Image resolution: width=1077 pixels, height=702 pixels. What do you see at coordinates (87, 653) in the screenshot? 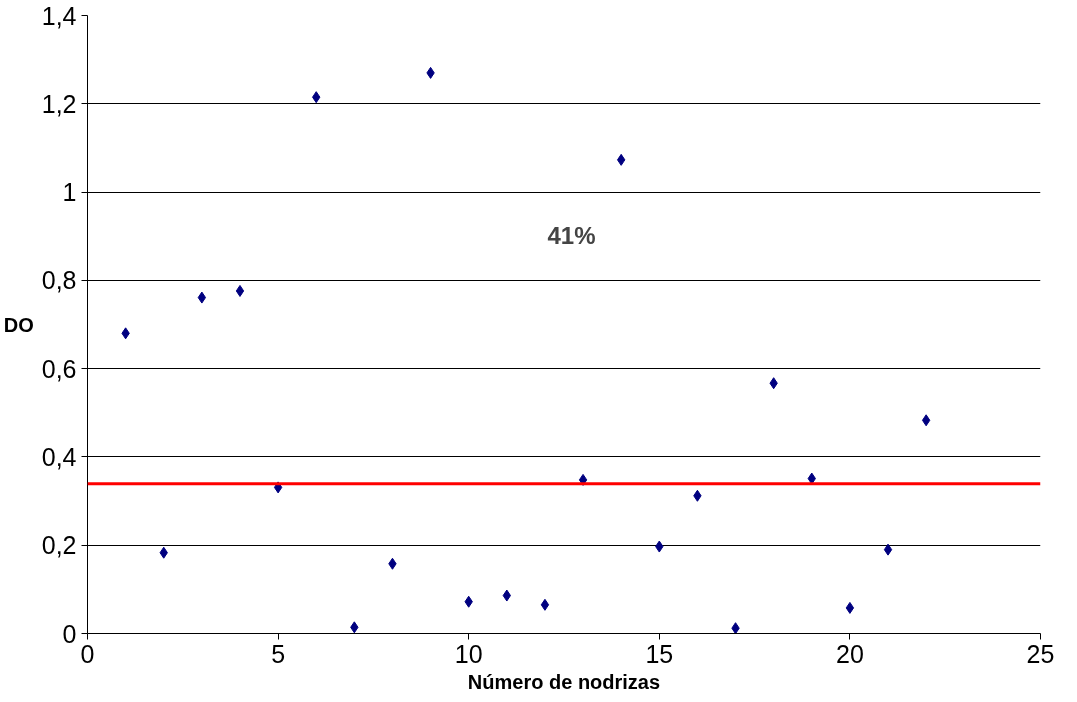
I see `x-tick-label: 0` at bounding box center [87, 653].